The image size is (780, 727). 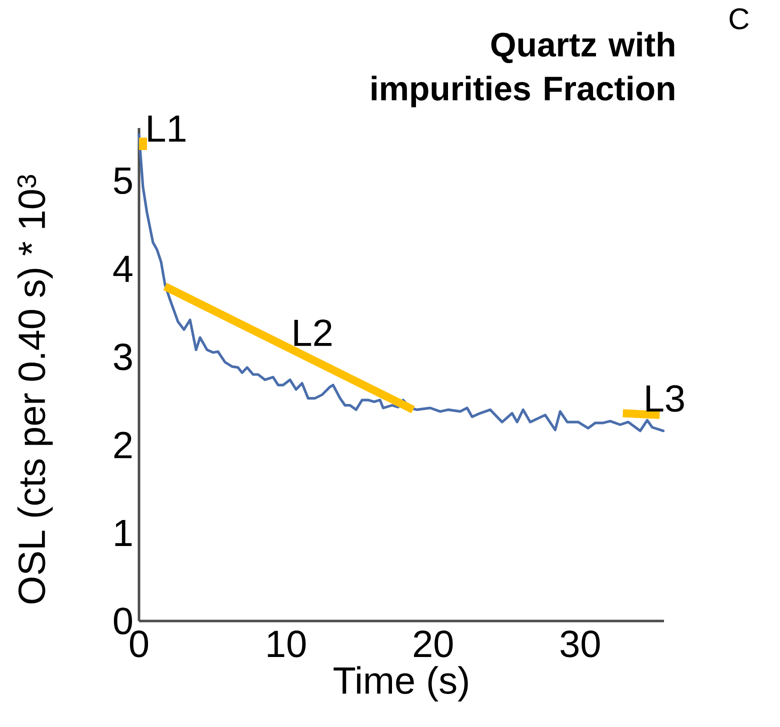 I want to click on text: C, so click(x=739, y=19).